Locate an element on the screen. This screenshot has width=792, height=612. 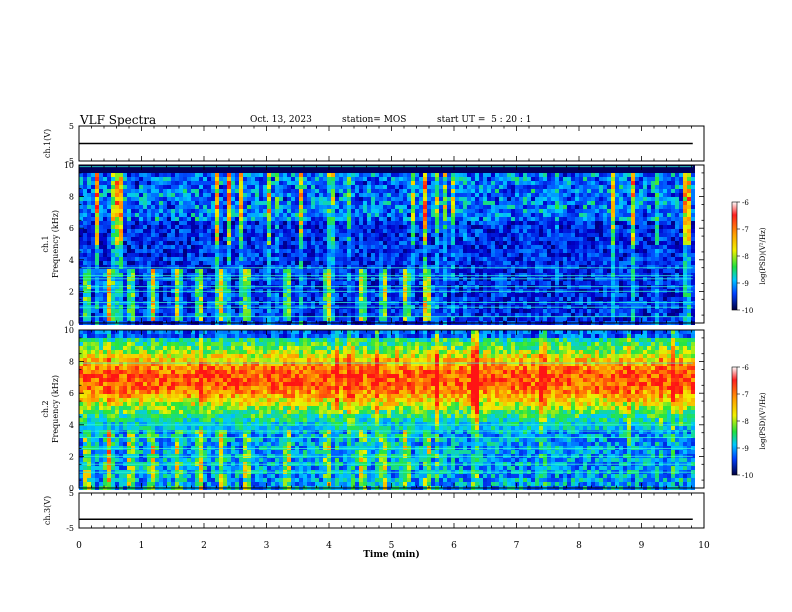
x-tick-label: 0 is located at coordinates (79, 546).